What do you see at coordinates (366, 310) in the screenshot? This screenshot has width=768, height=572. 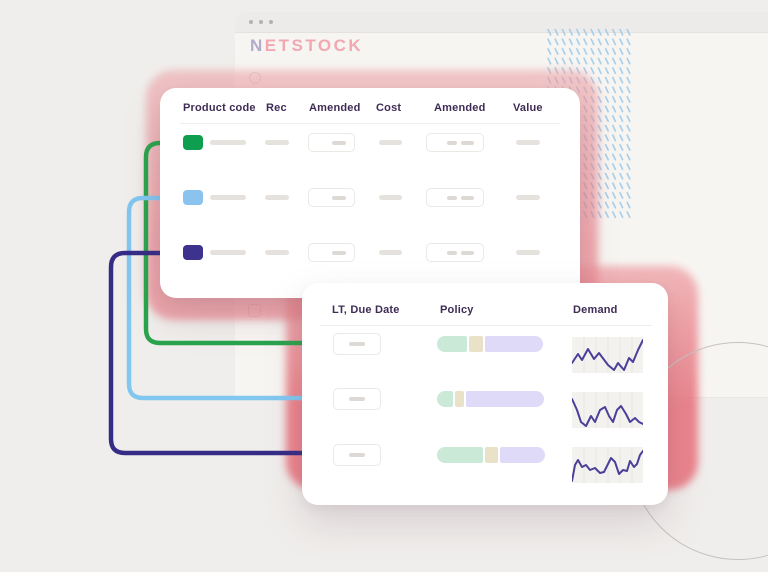 I see `column-header-lt-due-date: LT, Due Date` at bounding box center [366, 310].